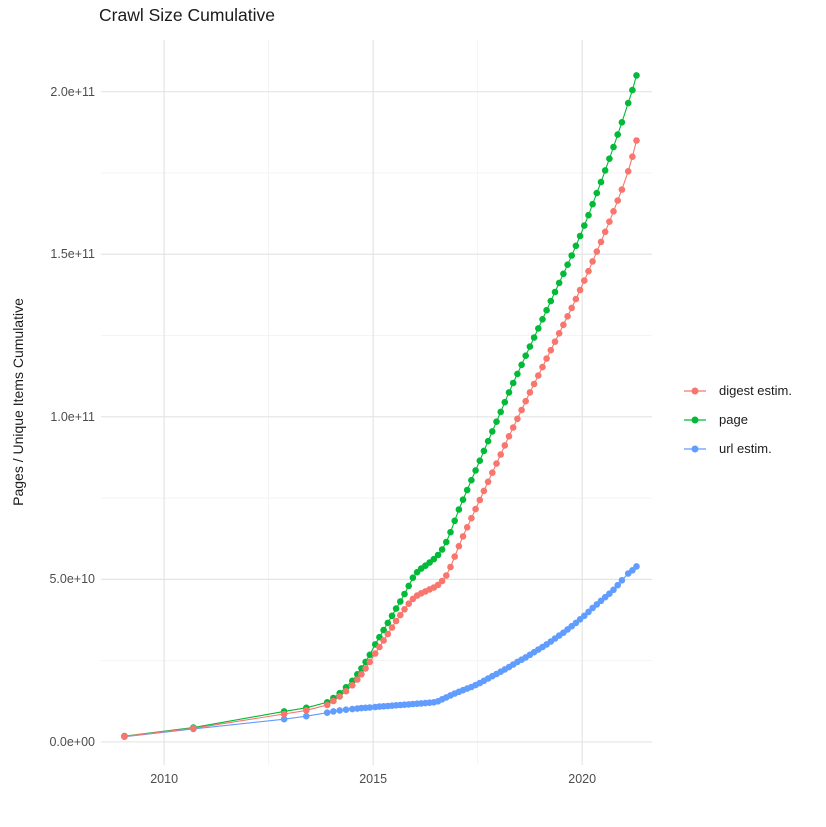 This screenshot has width=826, height=827. I want to click on legend-label-page: page, so click(733, 419).